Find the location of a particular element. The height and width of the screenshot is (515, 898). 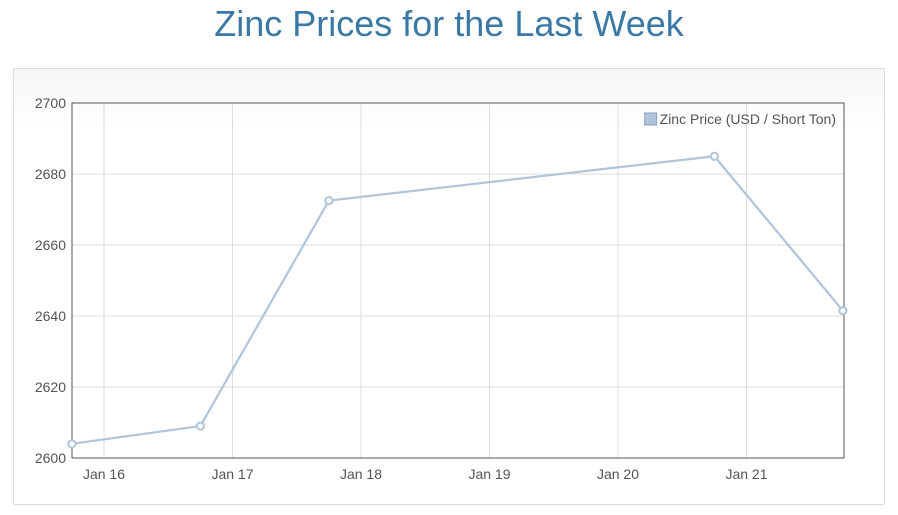

x-tick-label: Jan 19 is located at coordinates (489, 474).